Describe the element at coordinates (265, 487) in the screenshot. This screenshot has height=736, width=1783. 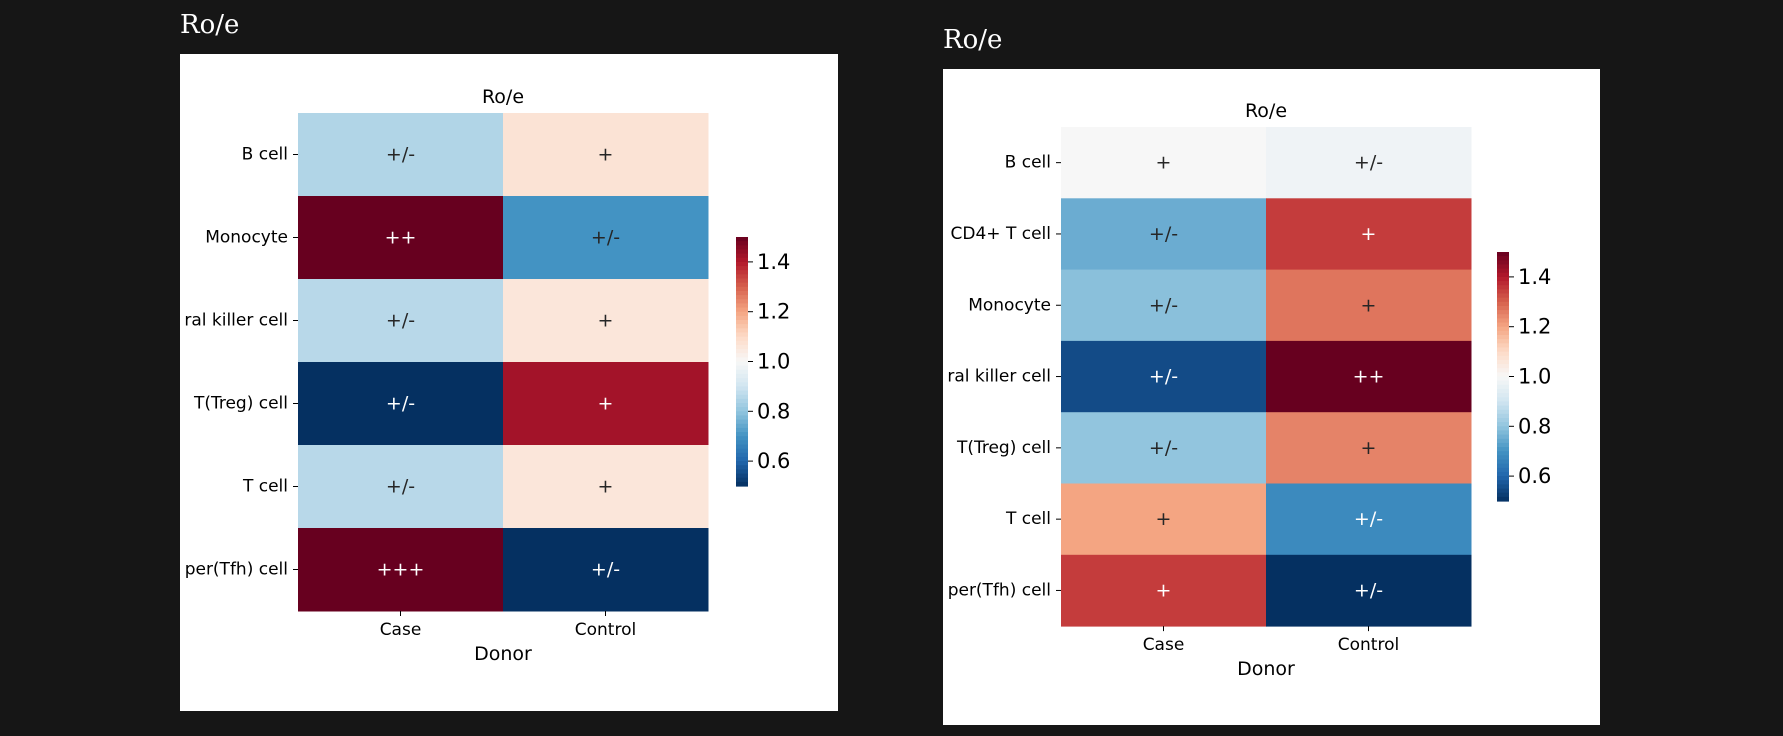
I see `y-tick-label: T cell` at that location.